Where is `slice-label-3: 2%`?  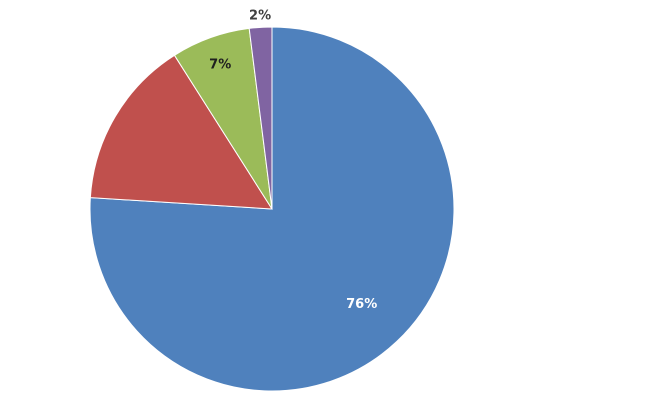
slice-label-3: 2% is located at coordinates (260, 16).